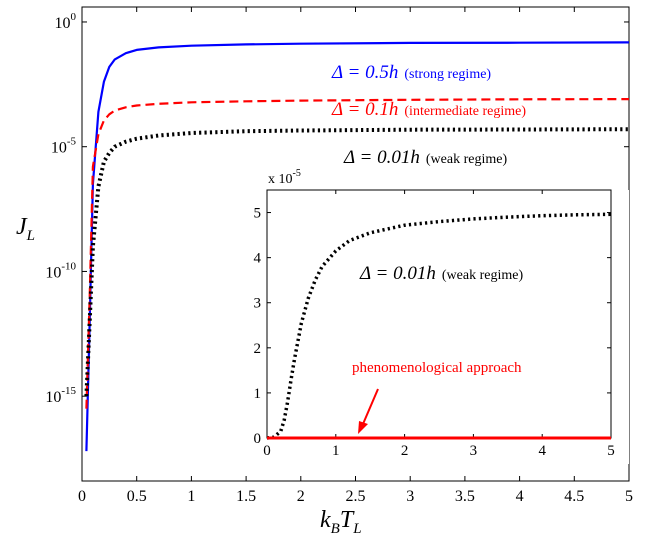 The height and width of the screenshot is (538, 649). I want to click on main-x-tick-label: 3.5, so click(465, 496).